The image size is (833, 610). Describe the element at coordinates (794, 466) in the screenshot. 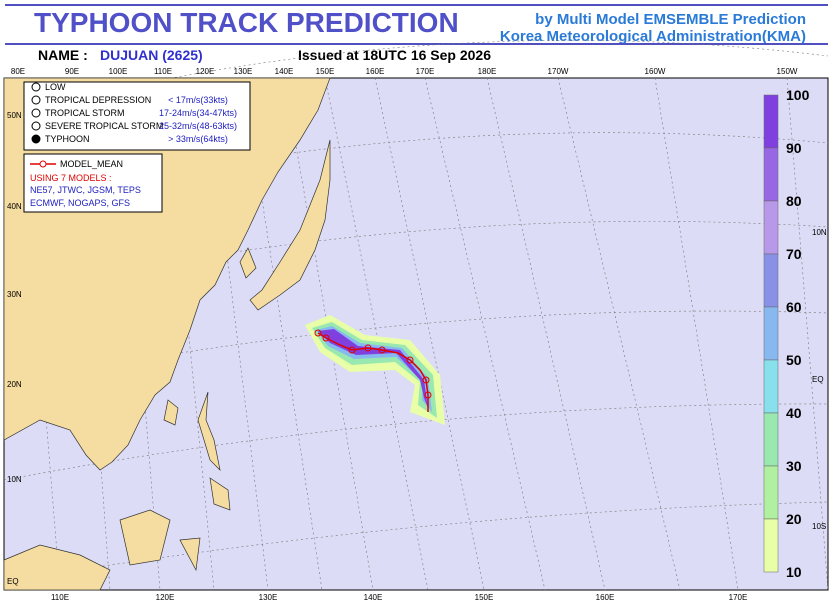

I see `colorbar-label: 30` at that location.